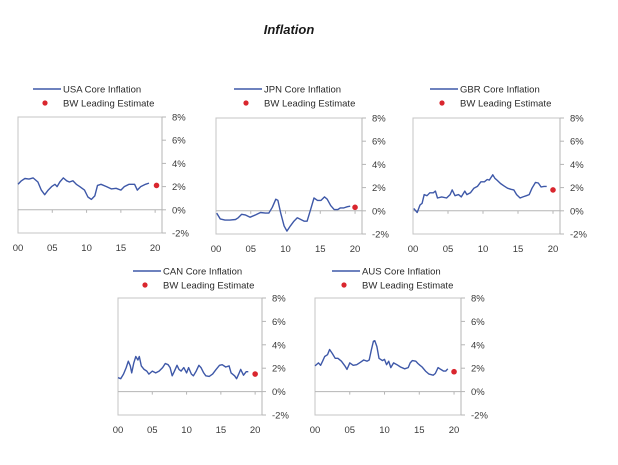 The height and width of the screenshot is (465, 618). I want to click on legend: CAN Core Inflation BW Leading Estimate, so click(193, 279).